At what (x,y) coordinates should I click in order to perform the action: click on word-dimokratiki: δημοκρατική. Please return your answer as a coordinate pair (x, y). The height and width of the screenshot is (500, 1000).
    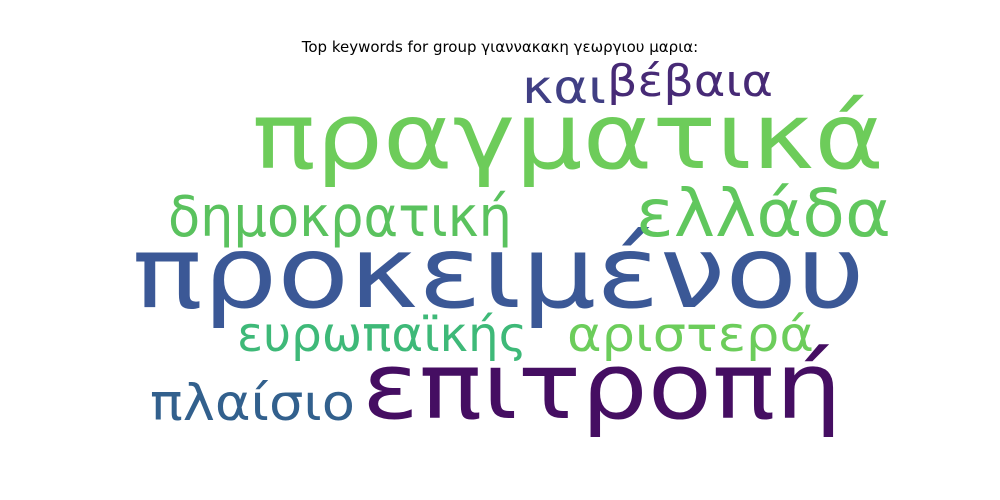
    Looking at the image, I should click on (340, 217).